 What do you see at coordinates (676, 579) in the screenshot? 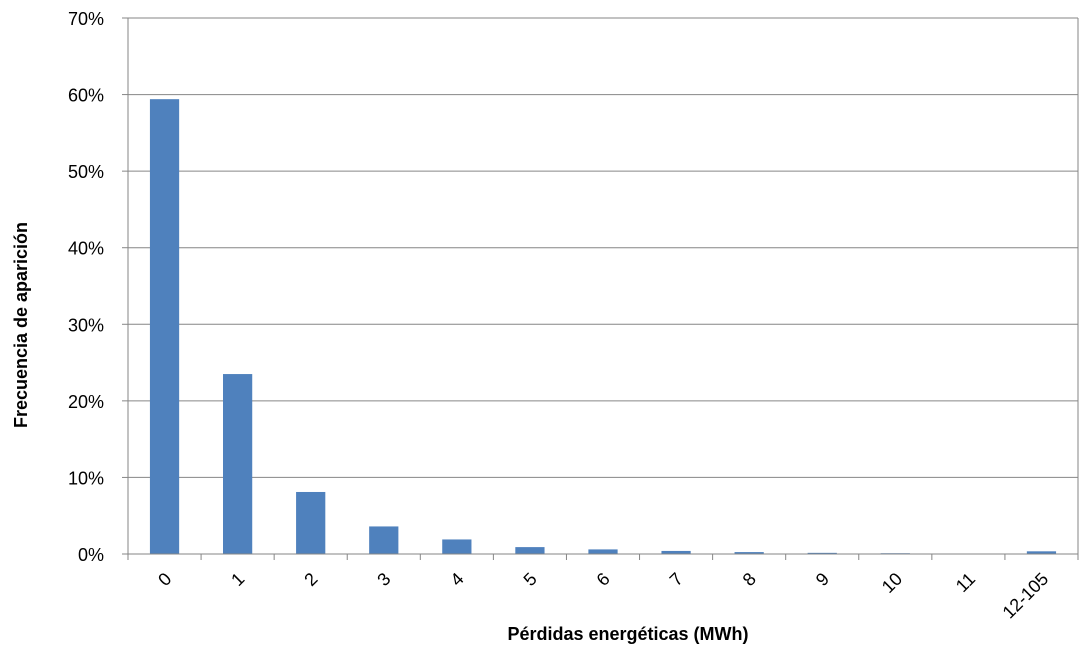
I see `x-tick-label: 7` at bounding box center [676, 579].